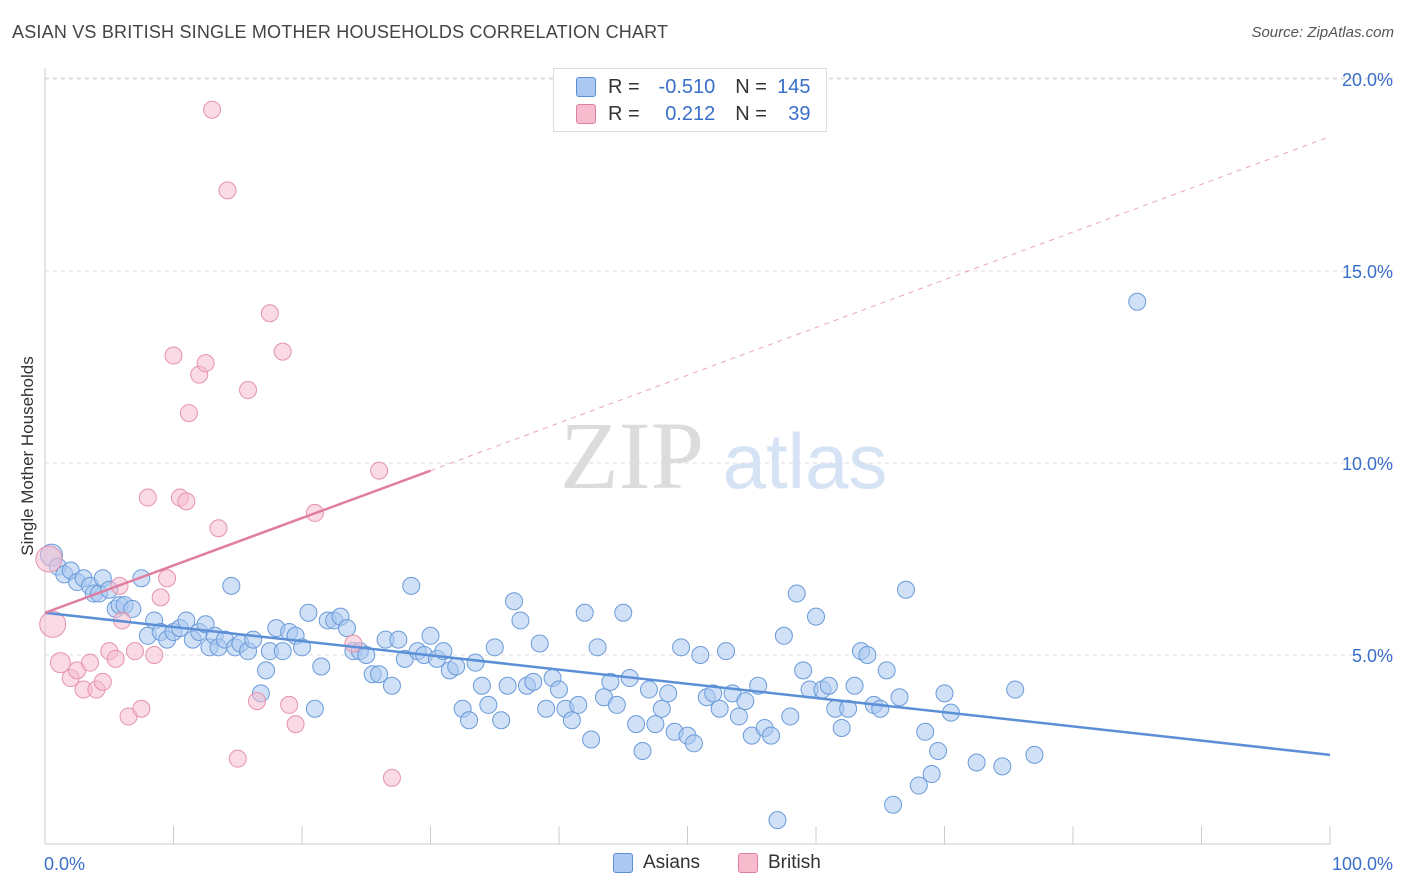 The height and width of the screenshot is (892, 1406). Describe the element at coordinates (1367, 80) in the screenshot. I see `y-tick-label-3: 20.0%` at that location.